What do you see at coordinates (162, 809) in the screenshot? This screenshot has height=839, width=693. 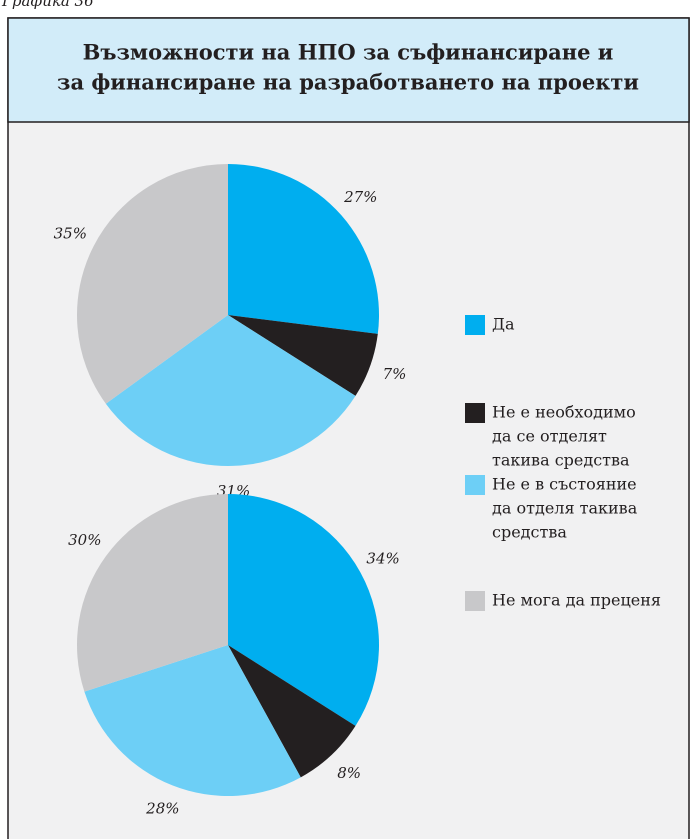 I see `value-label: 28%` at bounding box center [162, 809].